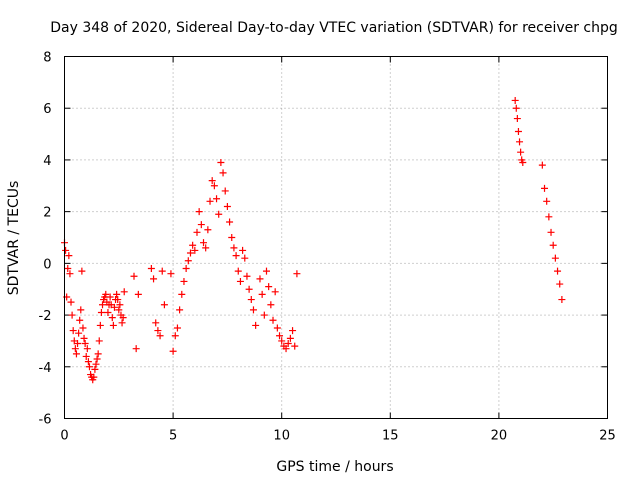 The image size is (640, 480). Describe the element at coordinates (64, 436) in the screenshot. I see `x-tick-label: 0` at that location.